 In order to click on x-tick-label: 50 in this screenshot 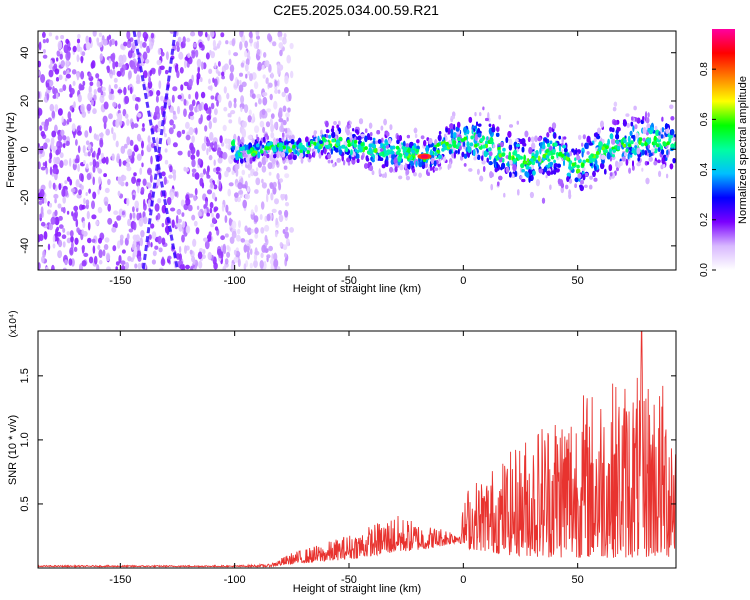, I will do `click(578, 281)`.